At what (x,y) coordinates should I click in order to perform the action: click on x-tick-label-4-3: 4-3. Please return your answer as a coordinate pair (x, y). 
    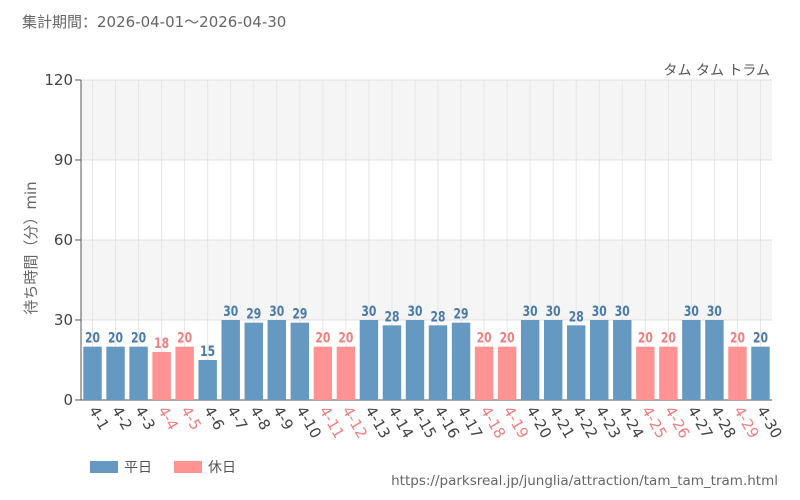
    Looking at the image, I should click on (145, 418).